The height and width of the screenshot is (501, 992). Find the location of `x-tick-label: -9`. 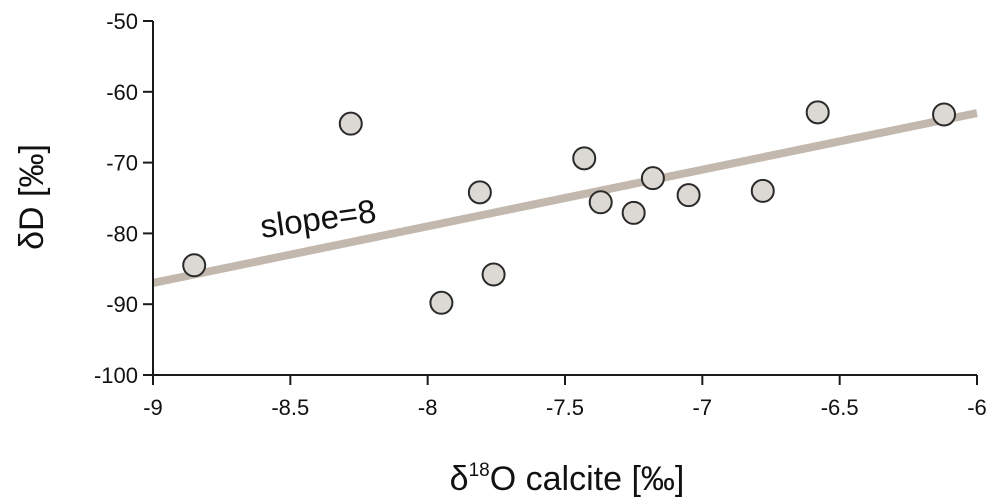

x-tick-label: -9 is located at coordinates (153, 407).